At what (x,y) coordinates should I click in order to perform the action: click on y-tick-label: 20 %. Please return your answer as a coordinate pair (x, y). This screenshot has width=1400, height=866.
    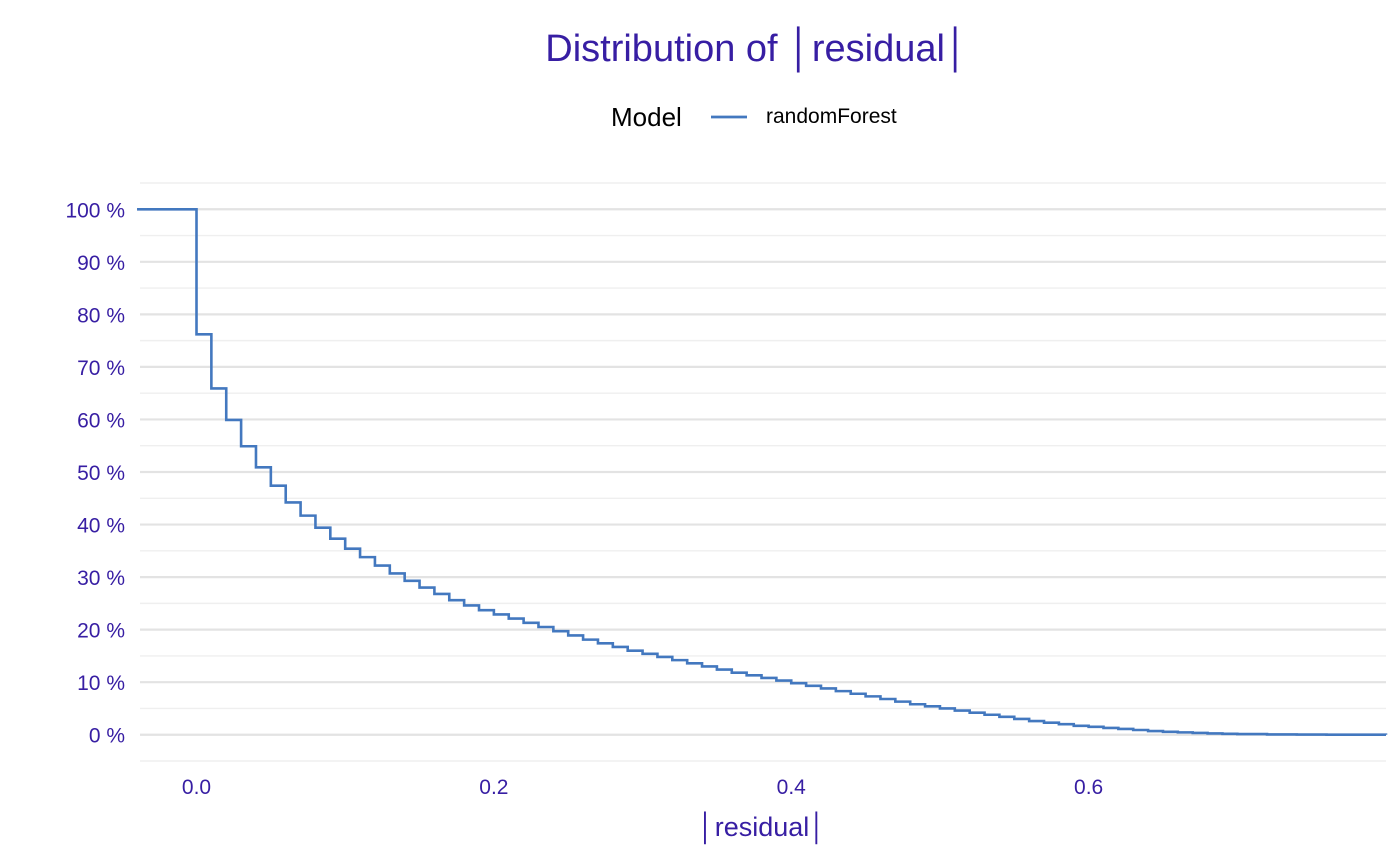
    Looking at the image, I should click on (101, 631).